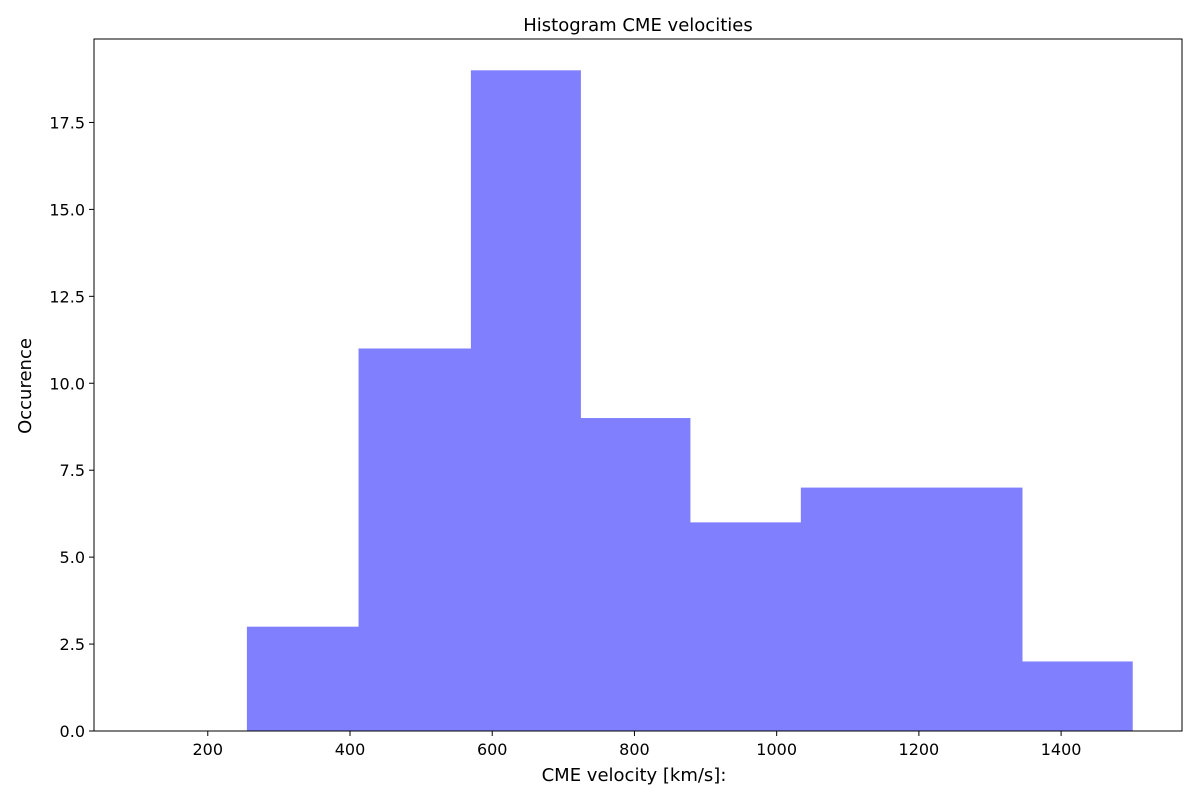 This screenshot has width=1200, height=800. What do you see at coordinates (72, 731) in the screenshot?
I see `y-tick-label: 0.0` at bounding box center [72, 731].